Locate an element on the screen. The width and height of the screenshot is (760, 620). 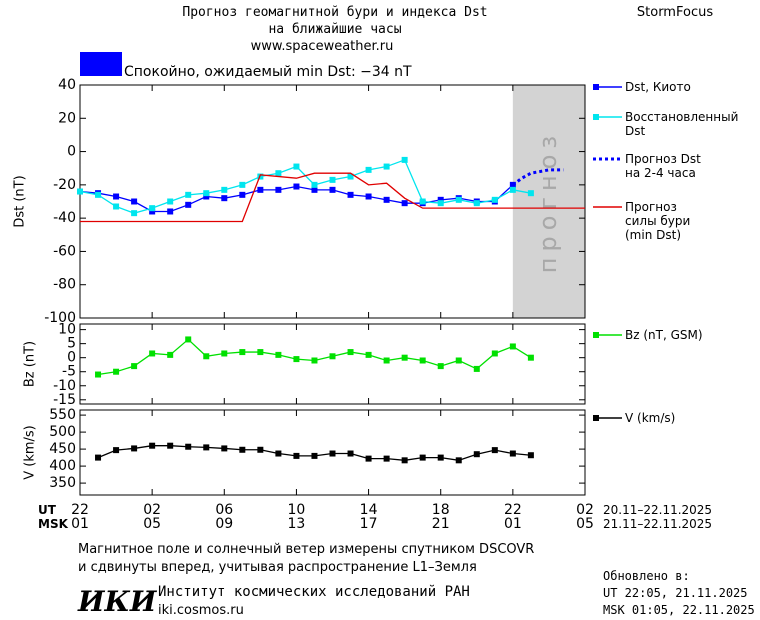
legend-label: Прогноз силы бури (min Dst) is located at coordinates (657, 221).